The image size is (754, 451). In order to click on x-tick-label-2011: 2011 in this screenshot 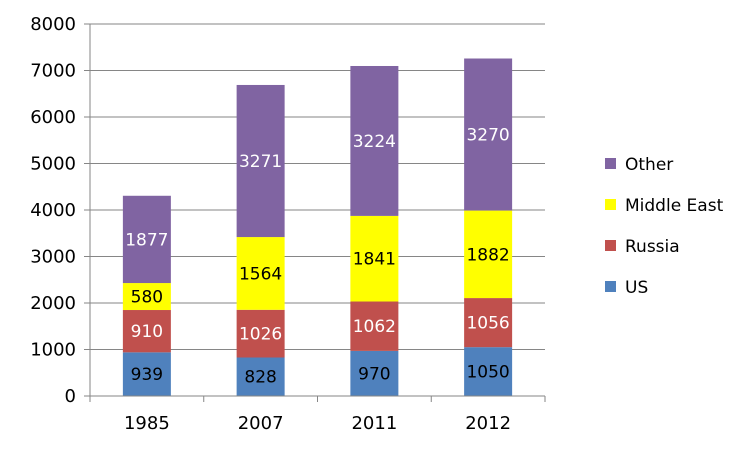, I will do `click(374, 423)`.